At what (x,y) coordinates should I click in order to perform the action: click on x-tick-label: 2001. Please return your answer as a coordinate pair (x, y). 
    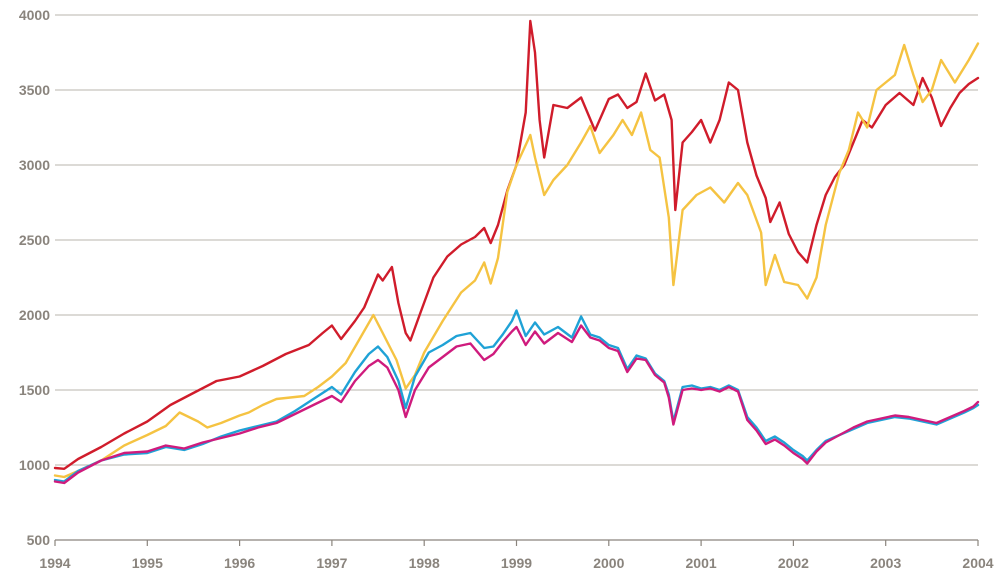
    Looking at the image, I should click on (701, 563).